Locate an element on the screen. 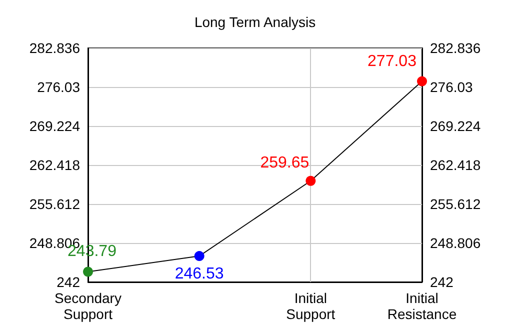 The width and height of the screenshot is (510, 330). y2-tick-label: 282.836 is located at coordinates (455, 48).